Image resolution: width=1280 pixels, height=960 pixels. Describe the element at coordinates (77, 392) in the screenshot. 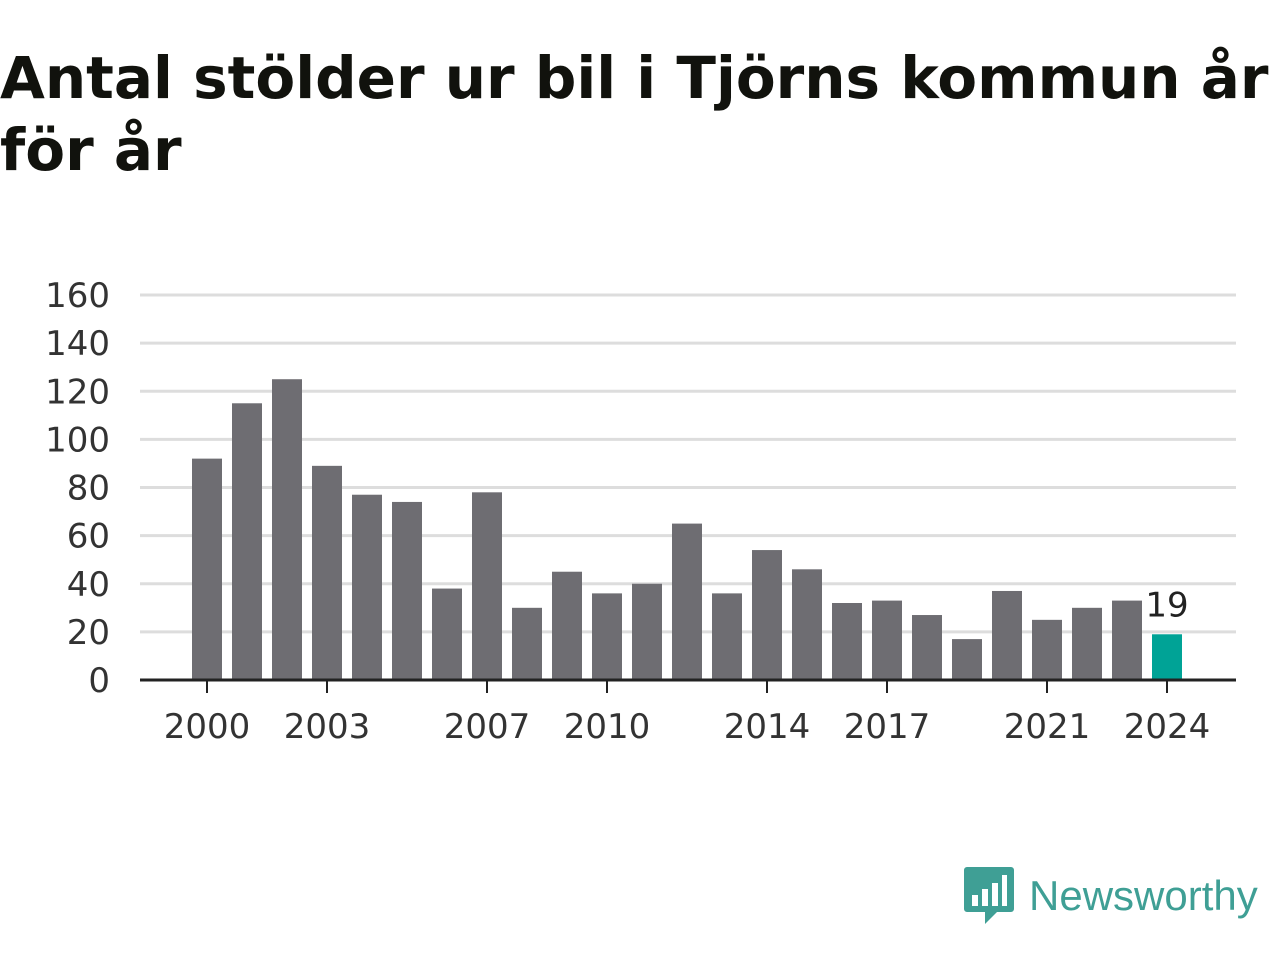

I see `y-tick-label: 120` at that location.